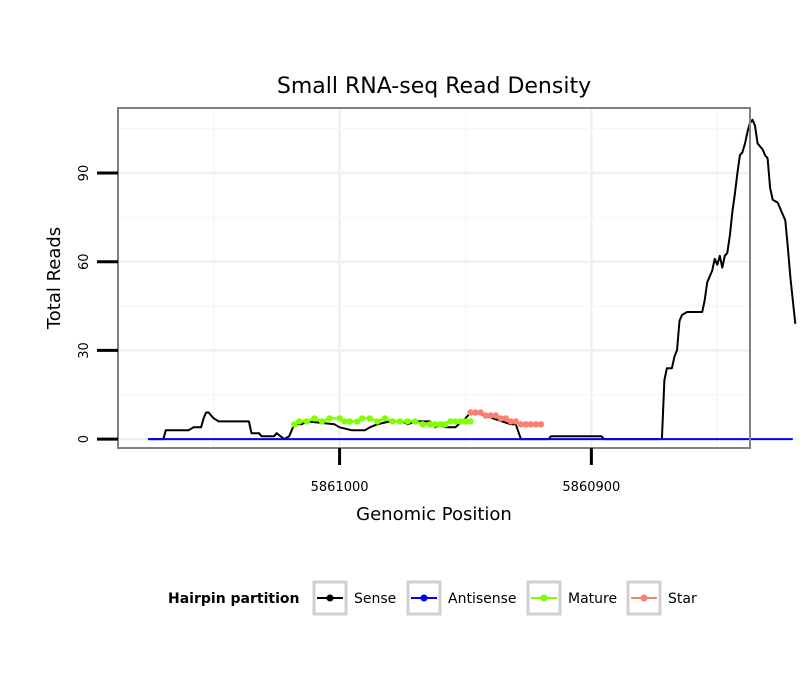  Describe the element at coordinates (592, 599) in the screenshot. I see `legend-label-mature: Mature` at that location.